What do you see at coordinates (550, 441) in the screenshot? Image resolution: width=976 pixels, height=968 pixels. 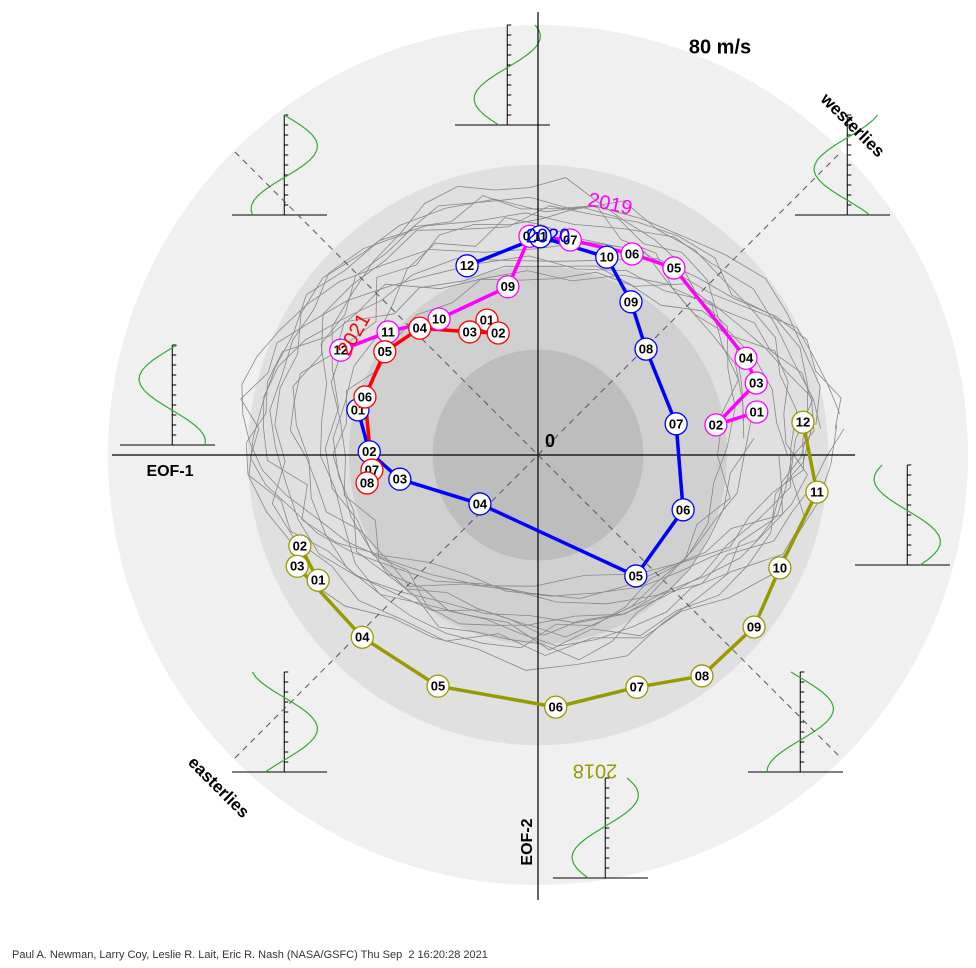 I see `origin-label: 0` at bounding box center [550, 441].